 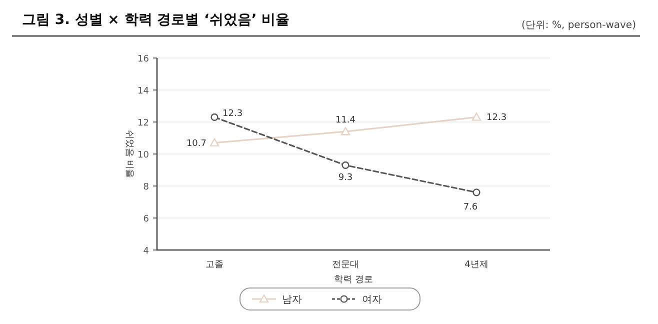 What do you see at coordinates (146, 187) in the screenshot?
I see `y-tick-label: 8` at bounding box center [146, 187].